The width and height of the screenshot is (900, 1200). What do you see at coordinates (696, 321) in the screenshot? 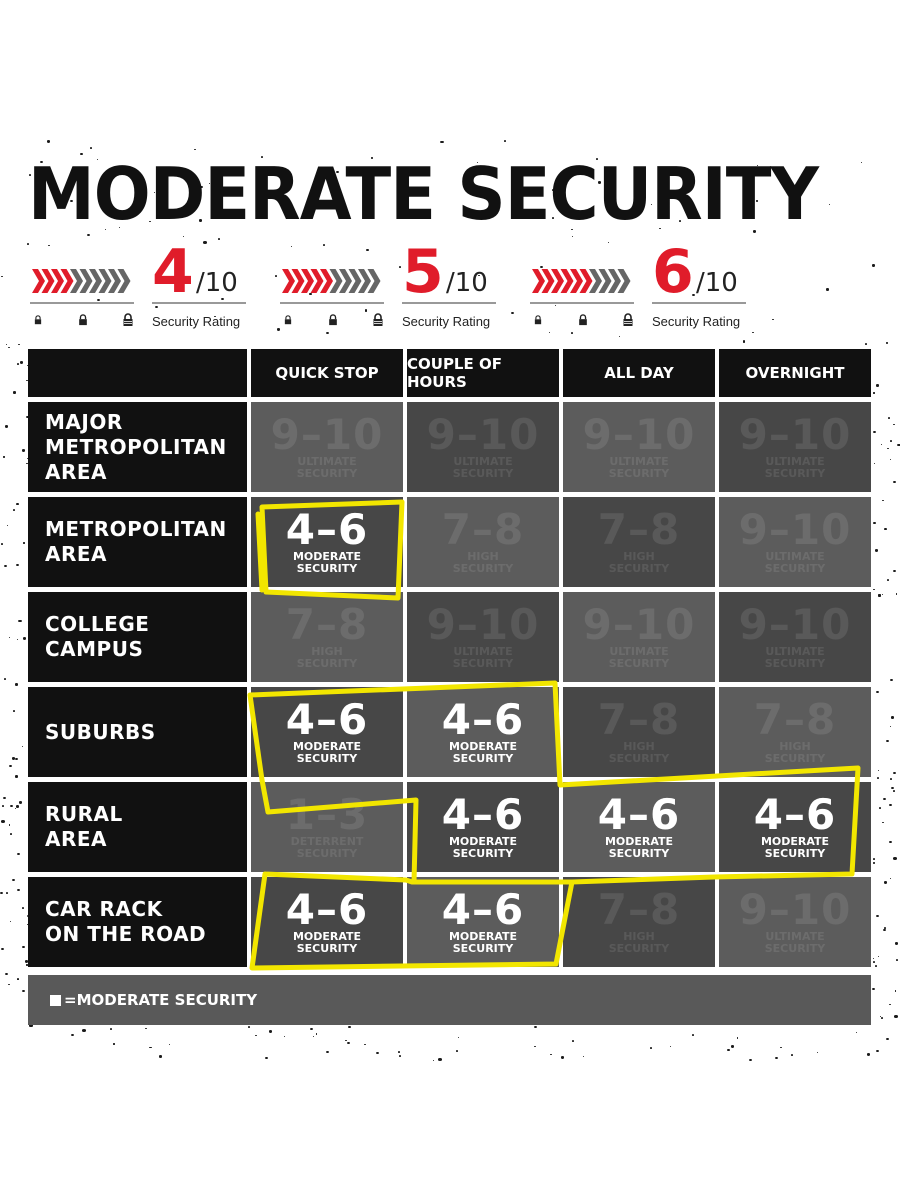
I see `rating-label: Security Rating` at bounding box center [696, 321].